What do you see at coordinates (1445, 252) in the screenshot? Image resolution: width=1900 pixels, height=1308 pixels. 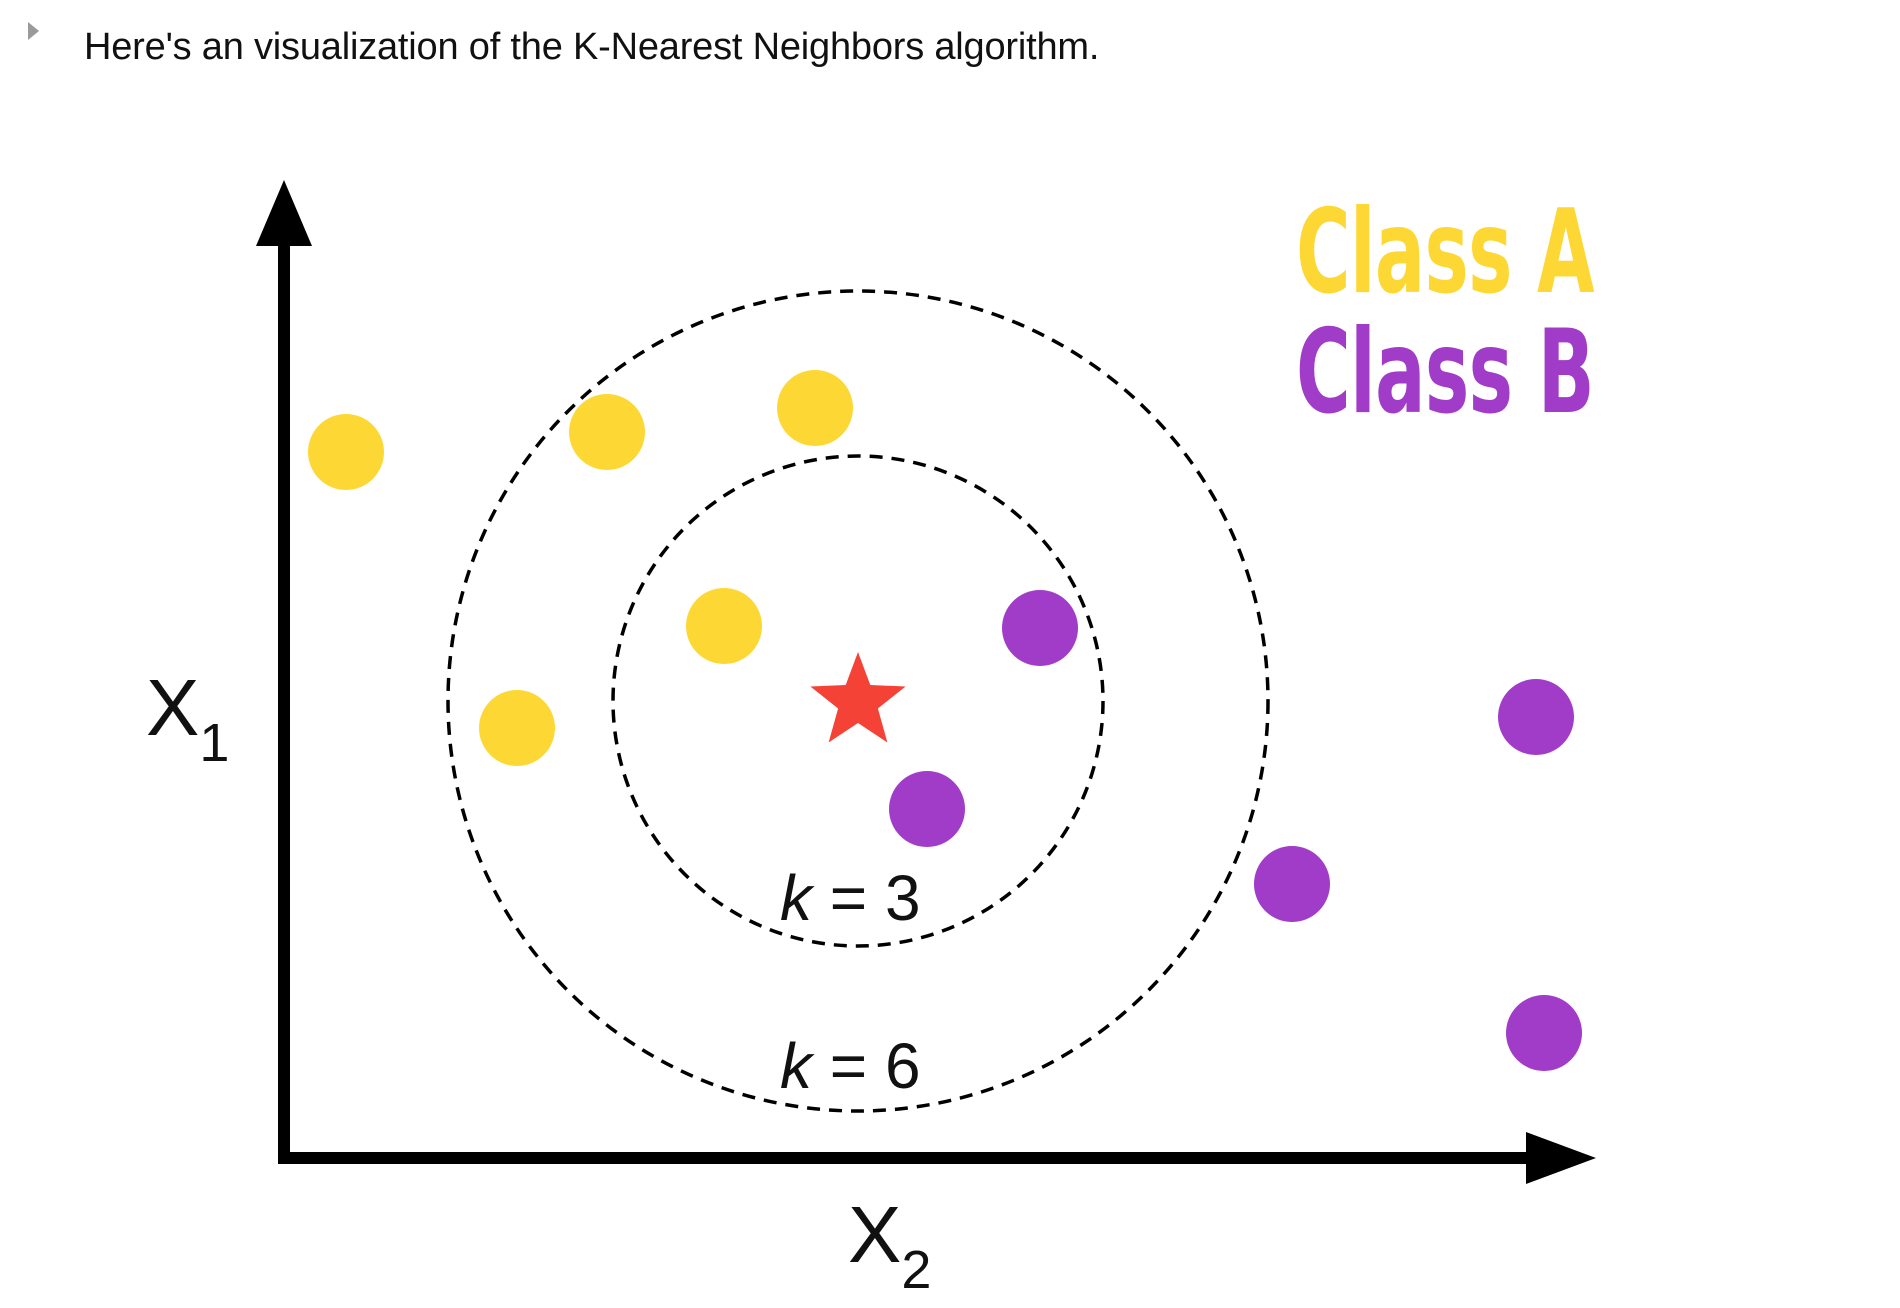 I see `legend-class-a: Class A` at bounding box center [1445, 252].